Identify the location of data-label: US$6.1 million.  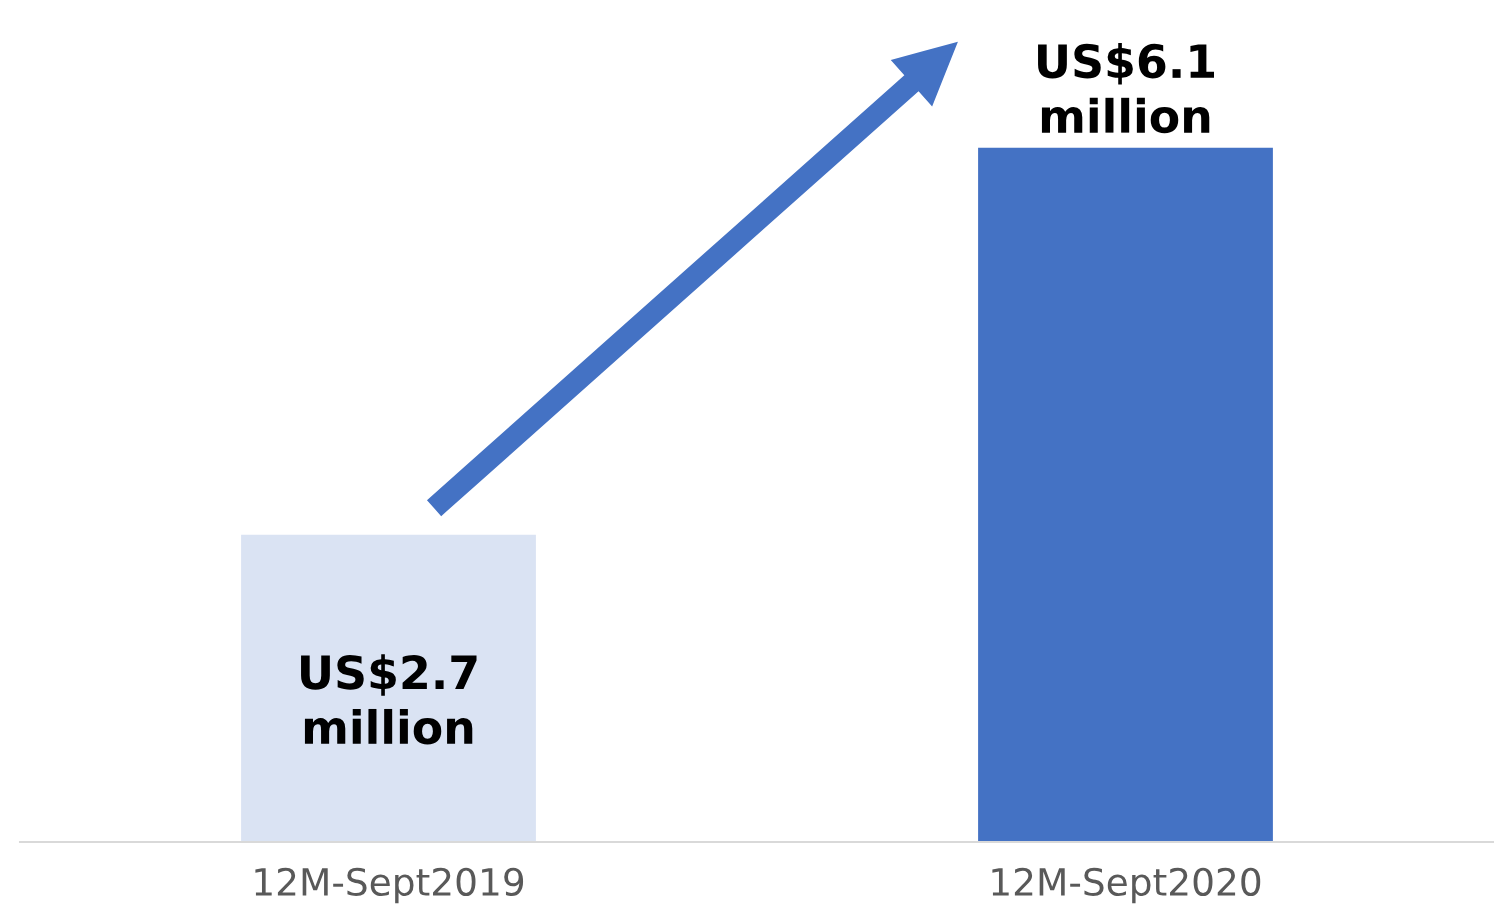
(1126, 88).